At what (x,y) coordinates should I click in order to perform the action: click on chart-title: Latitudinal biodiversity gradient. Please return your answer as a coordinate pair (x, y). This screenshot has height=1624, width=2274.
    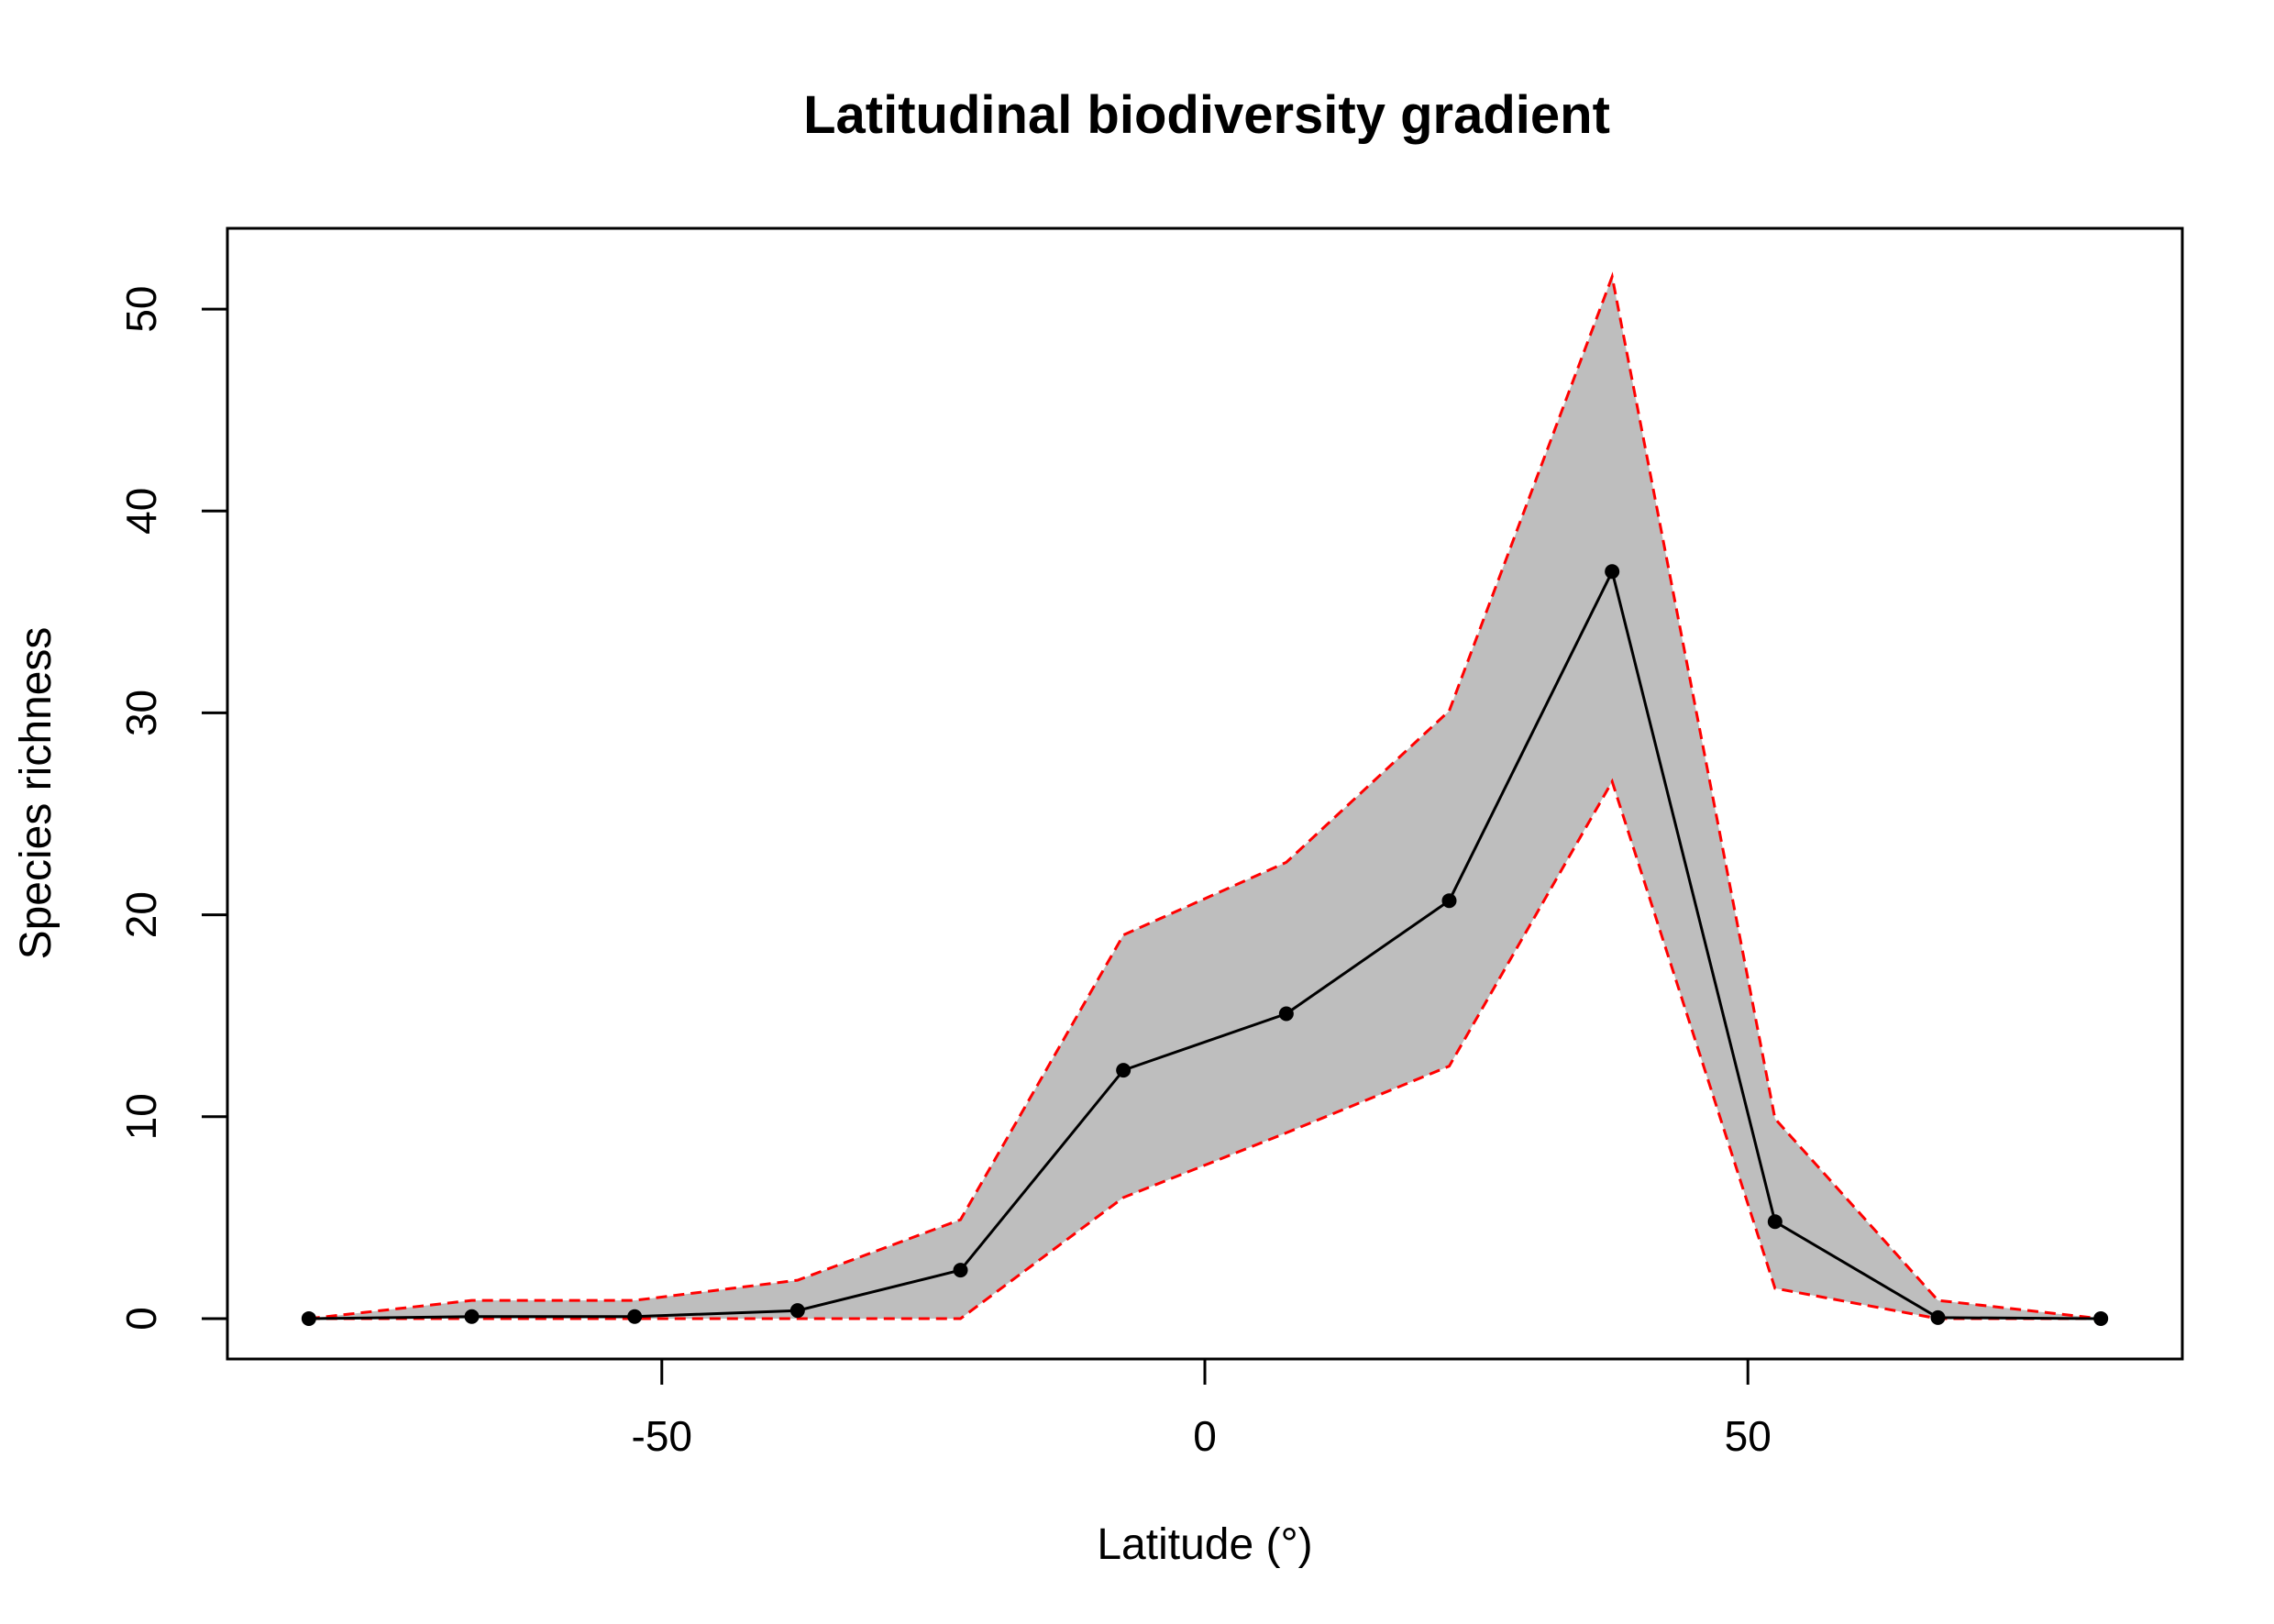
    Looking at the image, I should click on (1206, 115).